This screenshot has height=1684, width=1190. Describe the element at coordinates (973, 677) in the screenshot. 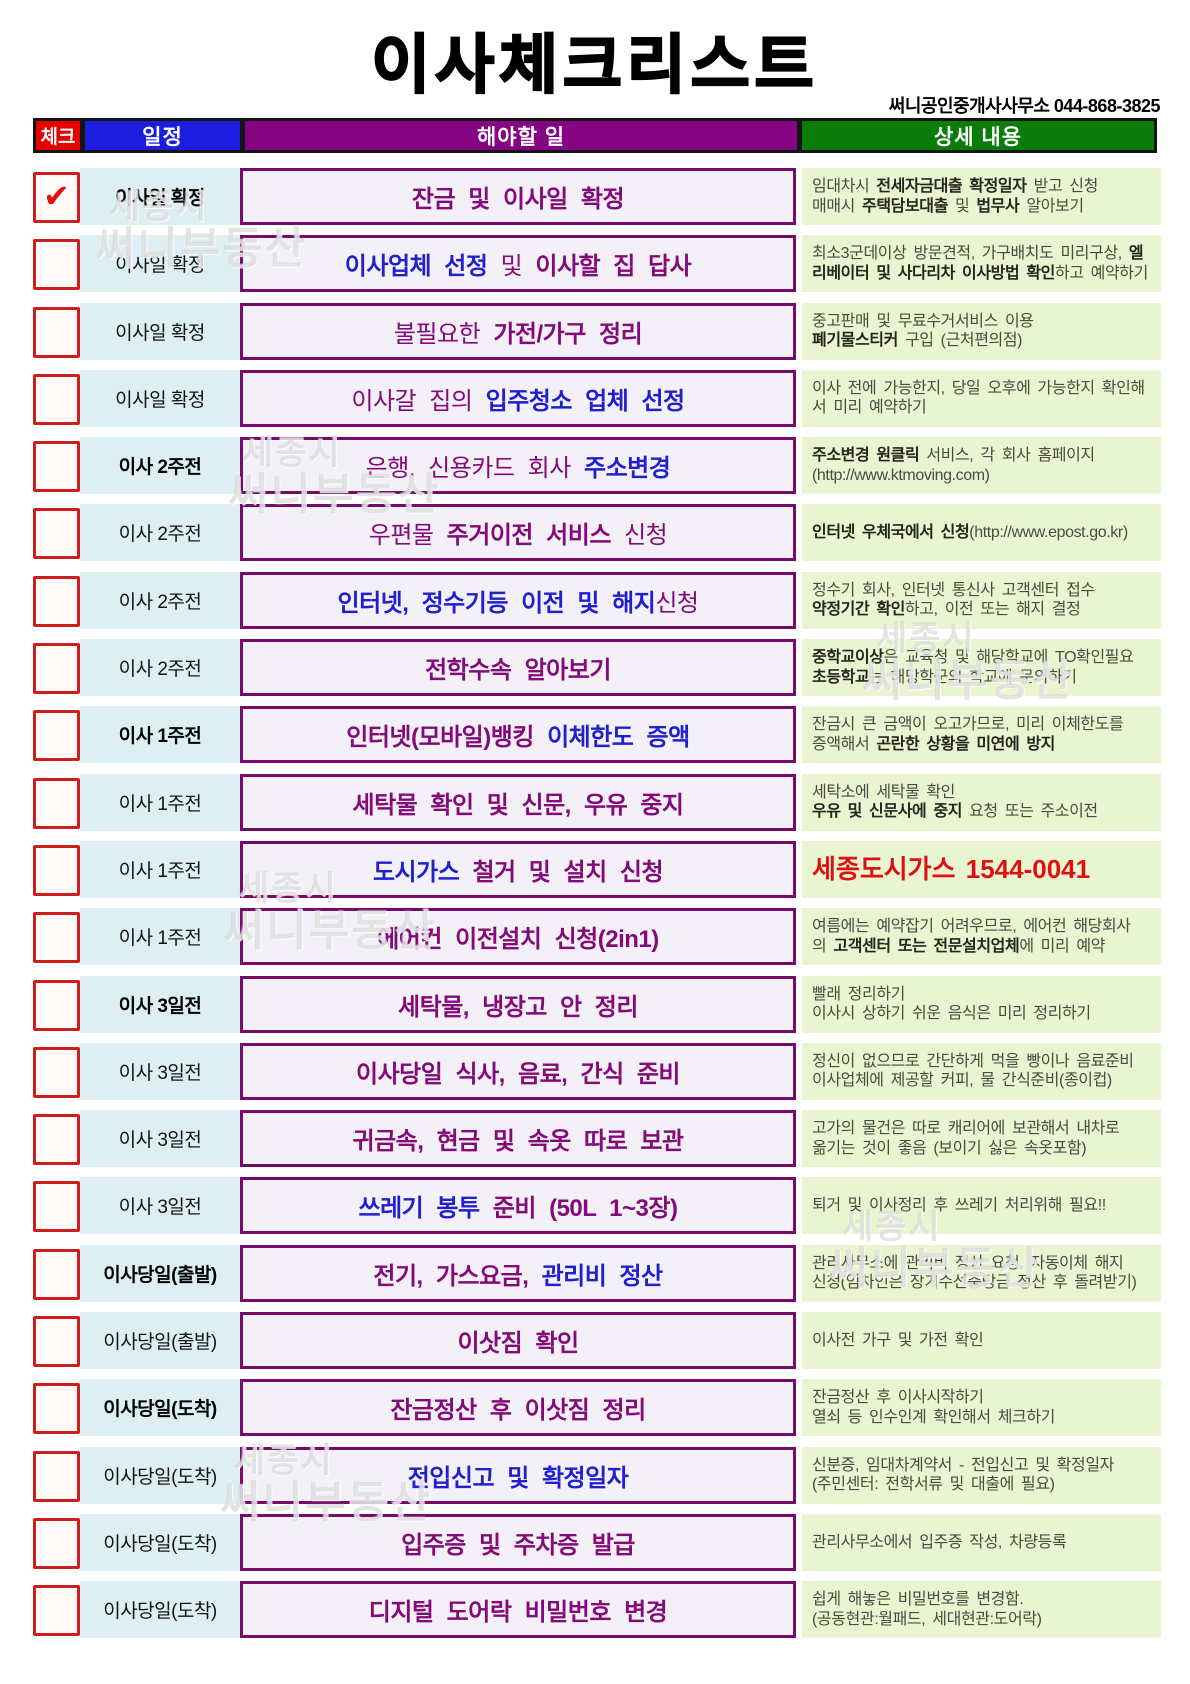

I see `text-segment: 는 해당학군의 학교에 문의하기` at that location.